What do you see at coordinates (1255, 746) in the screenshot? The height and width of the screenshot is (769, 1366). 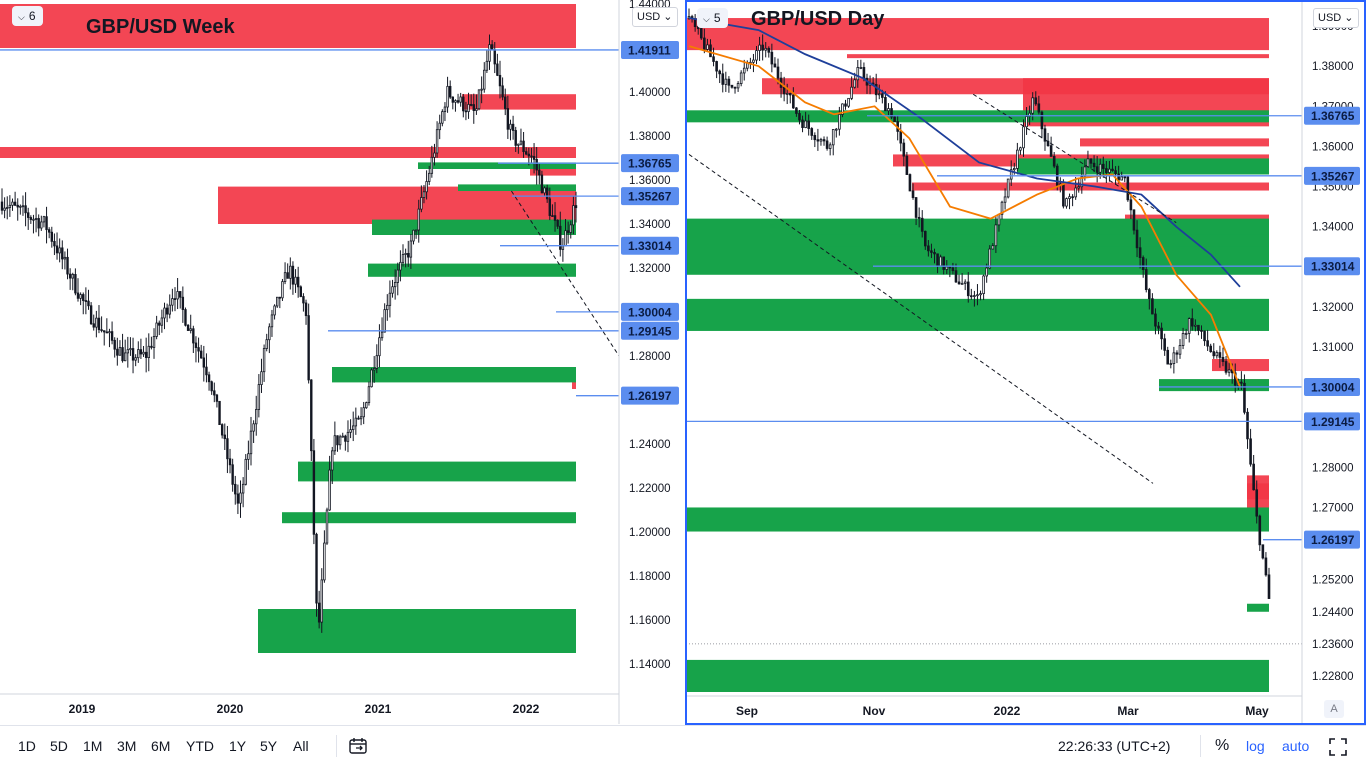 I see `log-toggle: log` at bounding box center [1255, 746].